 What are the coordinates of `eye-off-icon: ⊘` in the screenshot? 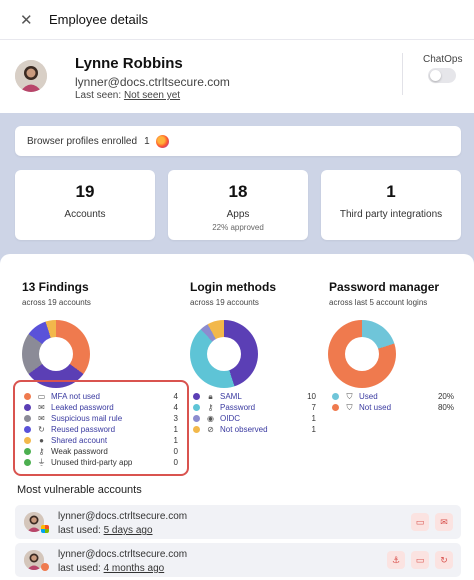 It's located at (210, 429).